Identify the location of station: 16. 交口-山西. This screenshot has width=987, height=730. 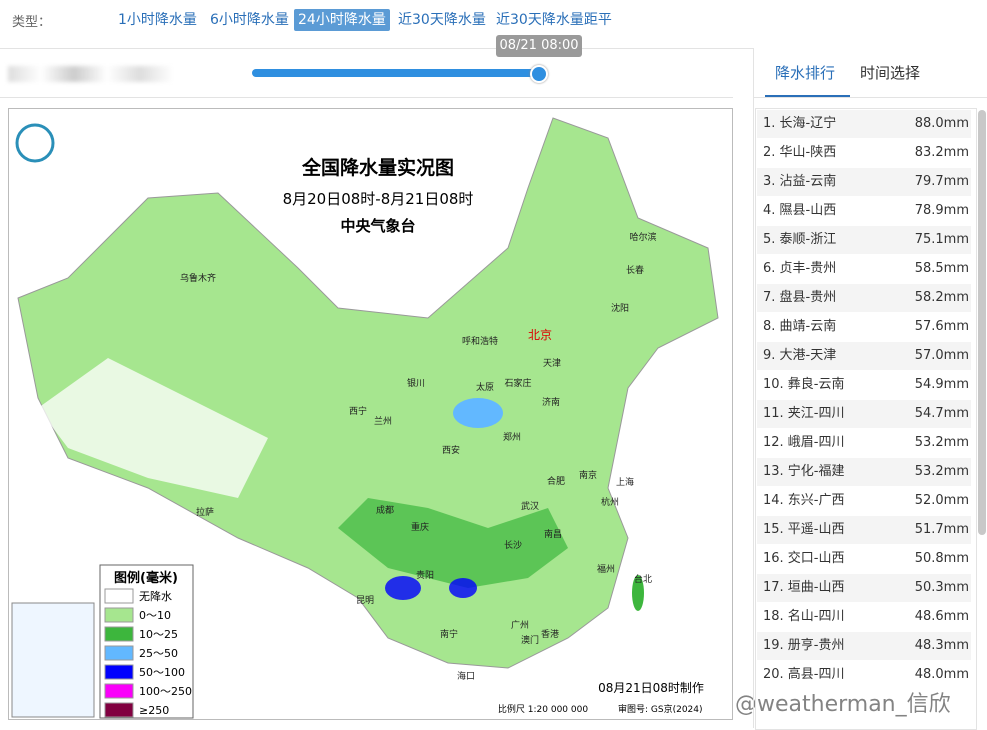
(804, 558).